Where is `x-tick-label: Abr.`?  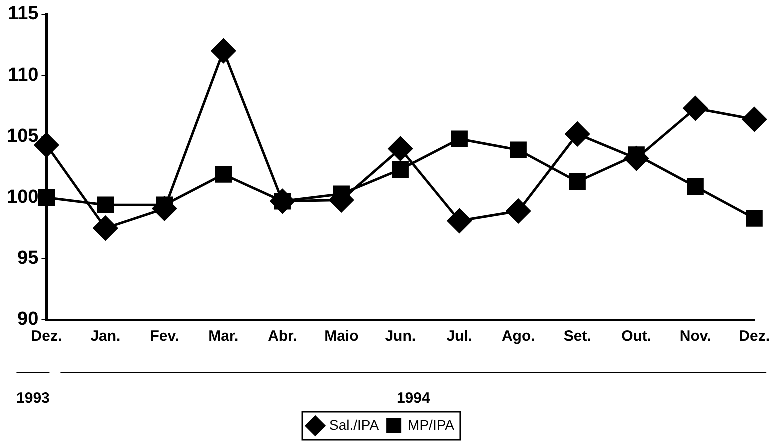 x-tick-label: Abr. is located at coordinates (283, 337).